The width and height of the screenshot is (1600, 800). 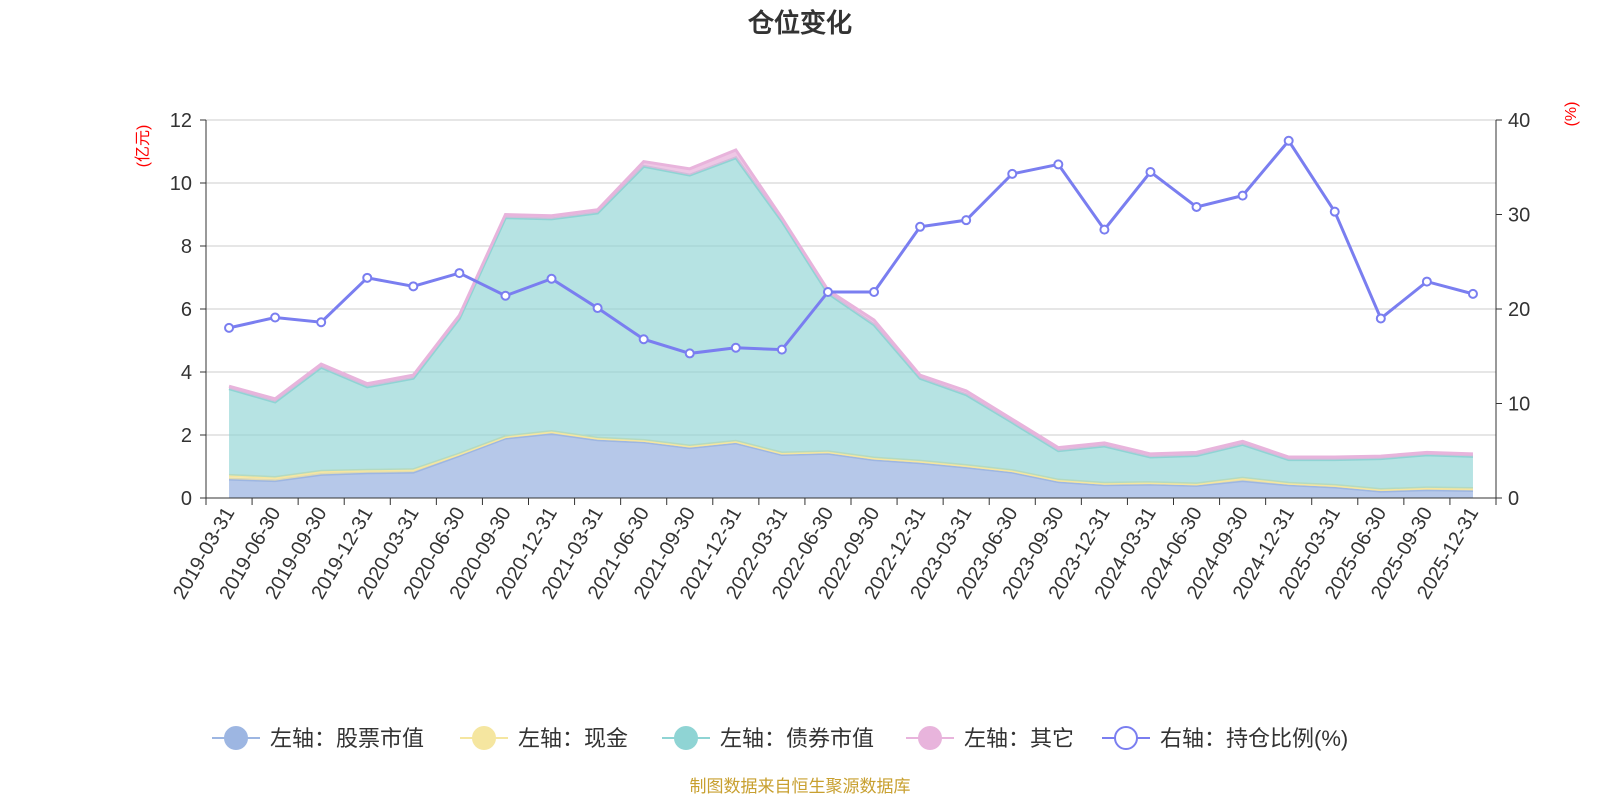 I want to click on y-left-tick-label-0: 0, so click(x=186, y=499).